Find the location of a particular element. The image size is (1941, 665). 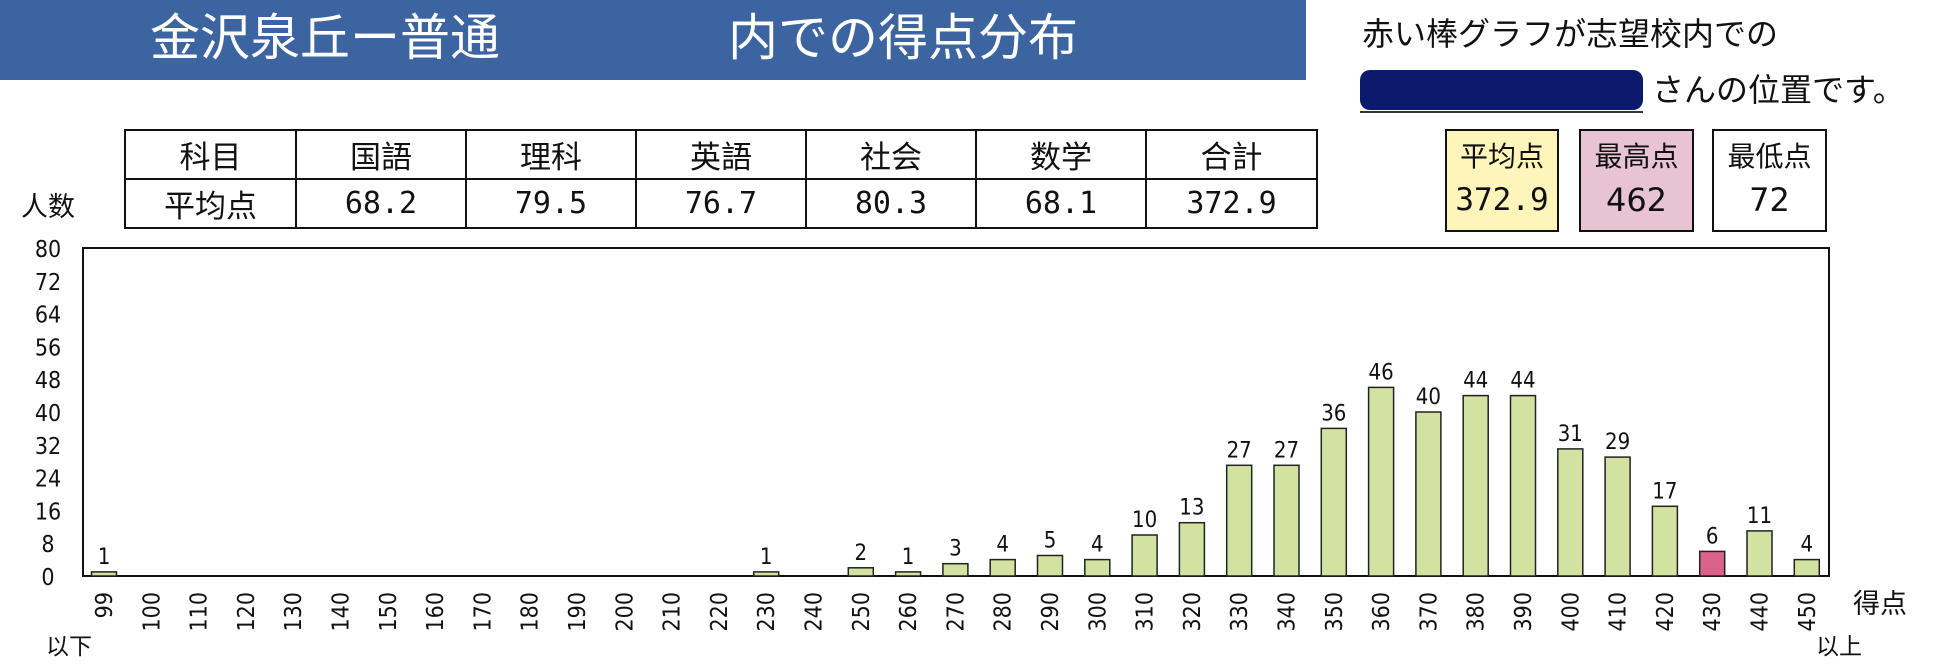

page-title-school: 金沢泉丘ー普通 is located at coordinates (325, 38).